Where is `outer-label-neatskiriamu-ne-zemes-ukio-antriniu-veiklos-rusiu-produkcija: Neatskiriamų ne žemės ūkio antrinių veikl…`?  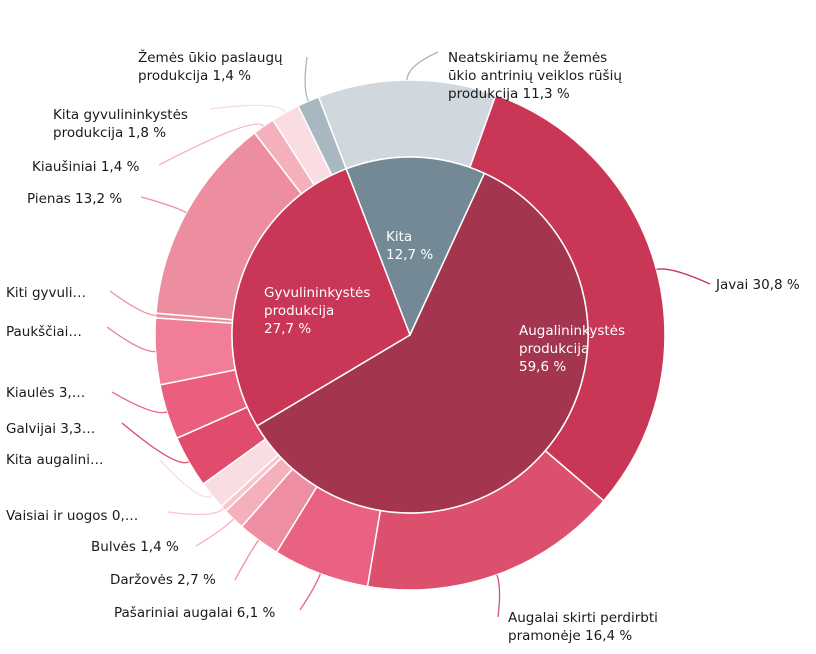
outer-label-neatskiriamu-ne-zemes-ukio-antriniu-veiklos-rusiu-produkcija: Neatskiriamų ne žemės ūkio antrinių veikl… is located at coordinates (535, 76).